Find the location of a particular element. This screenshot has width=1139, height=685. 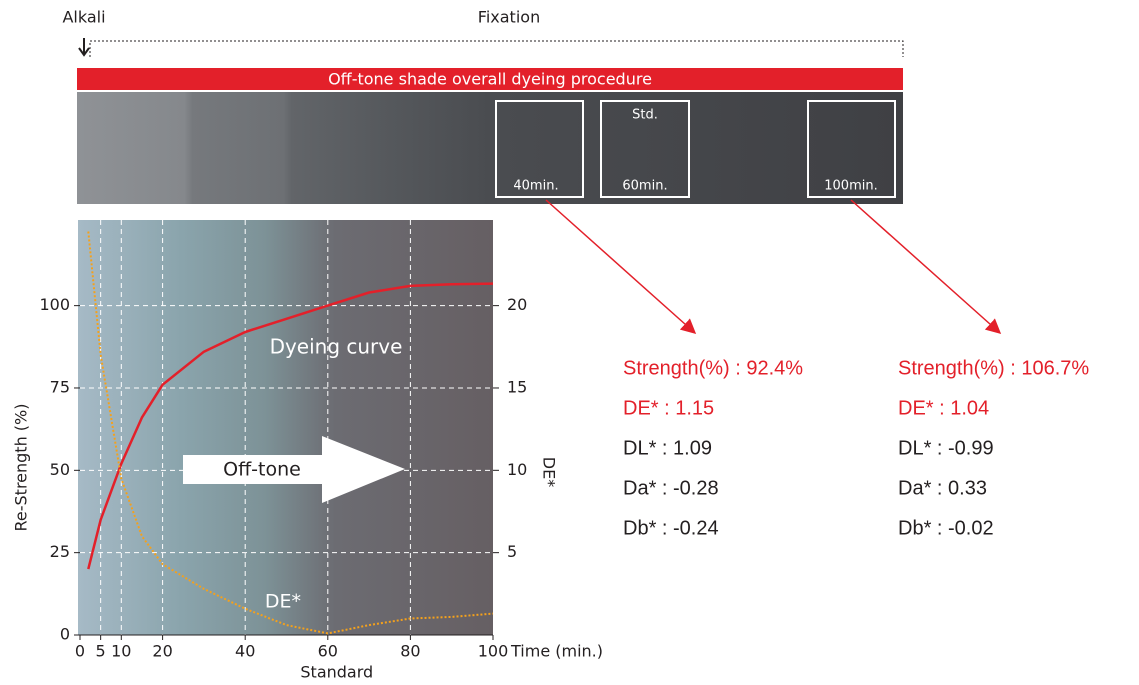

x-tick-label: 100 is located at coordinates (493, 651).